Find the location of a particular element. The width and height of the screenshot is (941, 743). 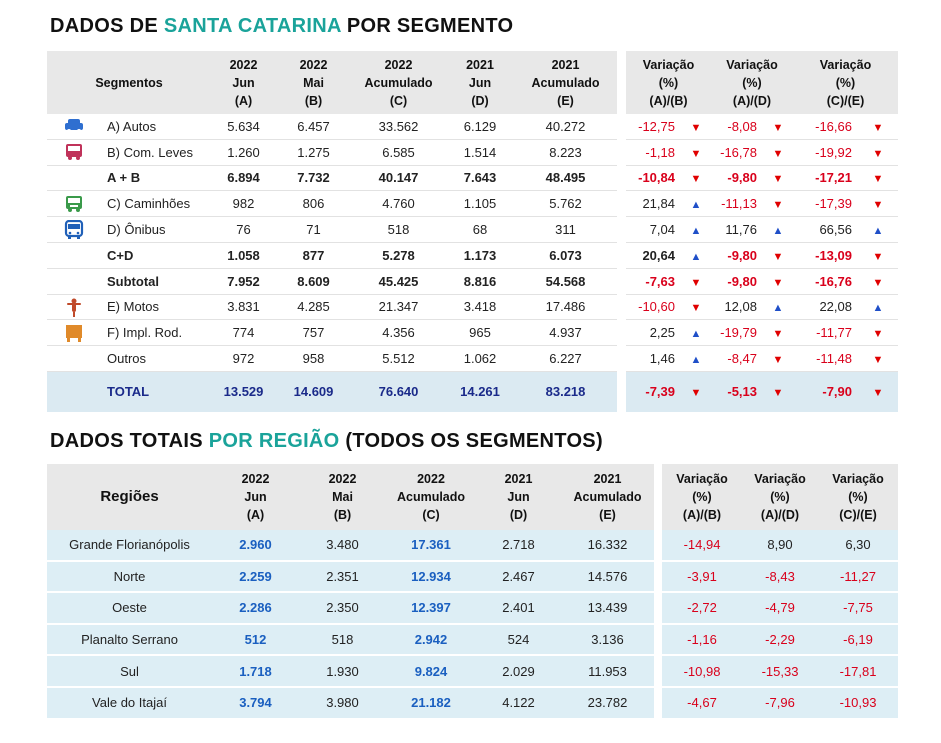

variation-value: 22,08 is located at coordinates (825, 307).